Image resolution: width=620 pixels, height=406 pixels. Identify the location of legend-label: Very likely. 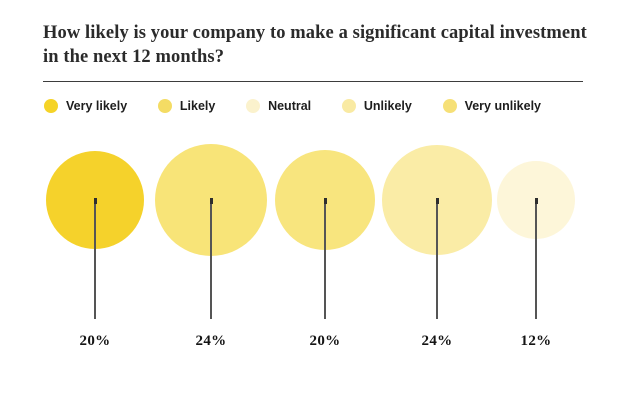
(97, 106).